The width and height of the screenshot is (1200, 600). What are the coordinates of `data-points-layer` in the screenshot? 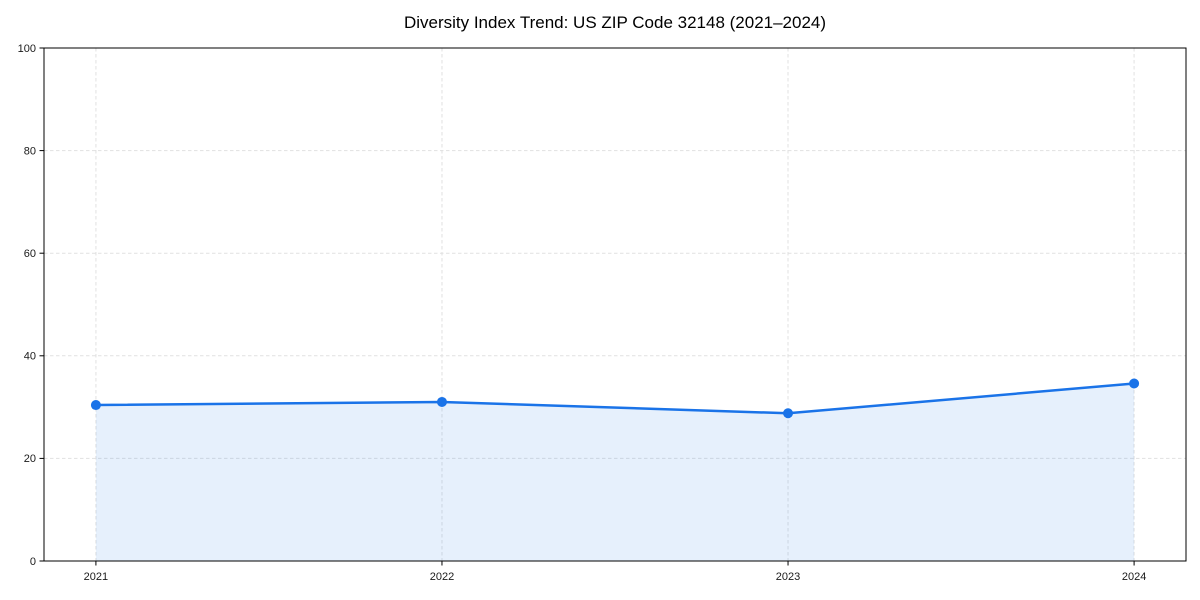 It's located at (615, 398).